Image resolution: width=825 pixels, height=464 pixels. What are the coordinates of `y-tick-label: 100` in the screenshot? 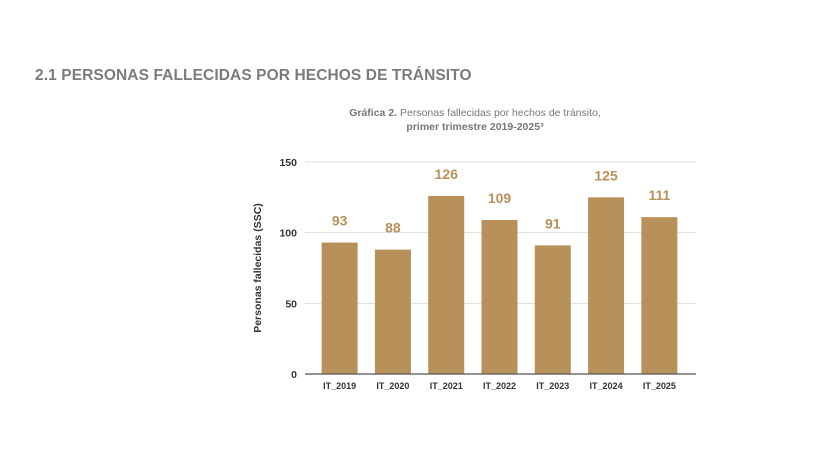 It's located at (288, 234).